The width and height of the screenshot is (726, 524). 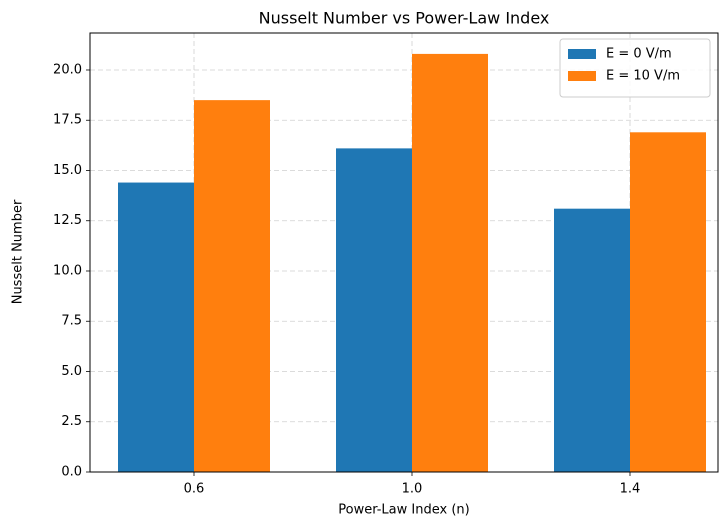 I want to click on legend-label: E = 0 V/m, so click(x=639, y=54).